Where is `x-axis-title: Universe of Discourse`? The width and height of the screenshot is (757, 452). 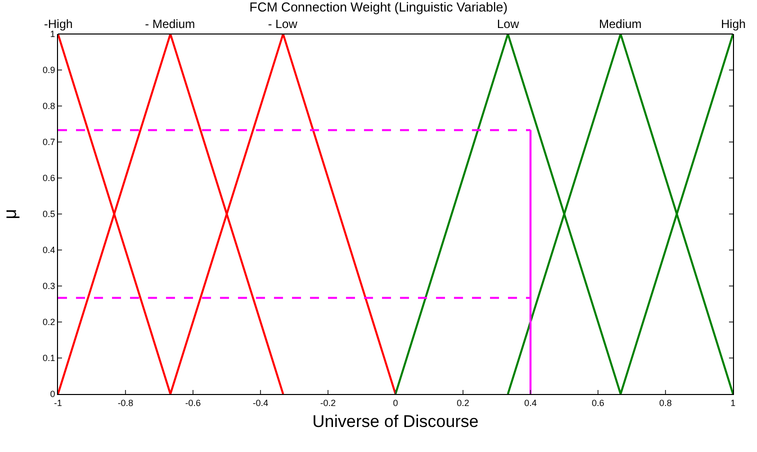 x-axis-title: Universe of Discourse is located at coordinates (395, 422).